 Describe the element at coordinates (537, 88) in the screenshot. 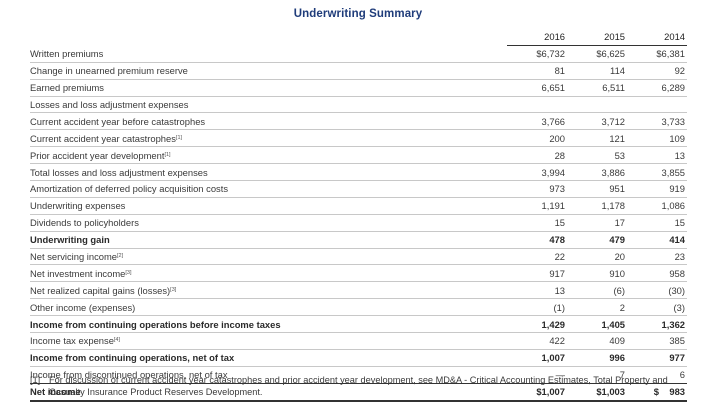

I see `value-cell-2016: 6,651` at that location.